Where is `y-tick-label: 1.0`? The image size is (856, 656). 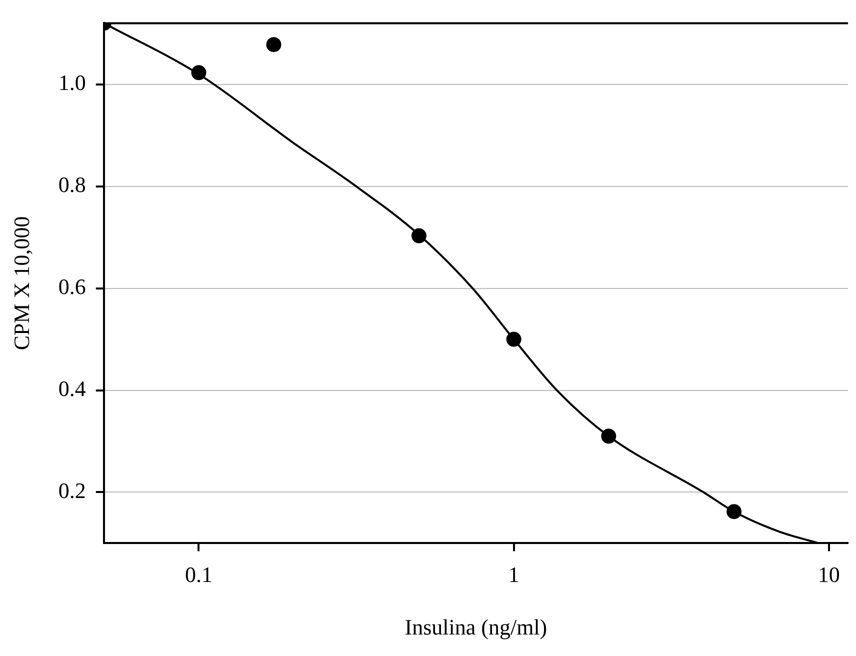 y-tick-label: 1.0 is located at coordinates (72, 83).